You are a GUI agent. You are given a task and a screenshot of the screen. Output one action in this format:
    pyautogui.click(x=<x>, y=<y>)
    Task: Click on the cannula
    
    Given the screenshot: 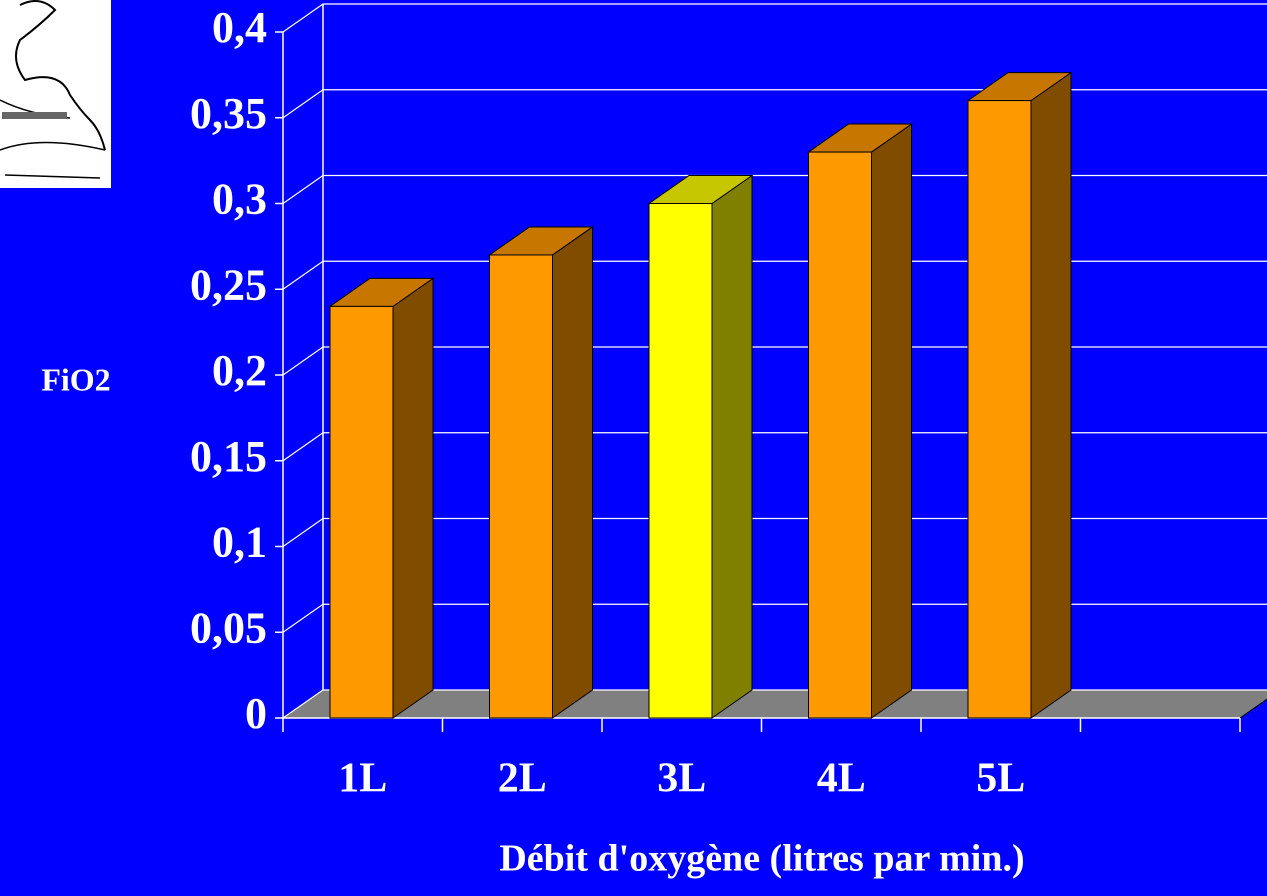 What is the action you would take?
    pyautogui.click(x=34, y=115)
    